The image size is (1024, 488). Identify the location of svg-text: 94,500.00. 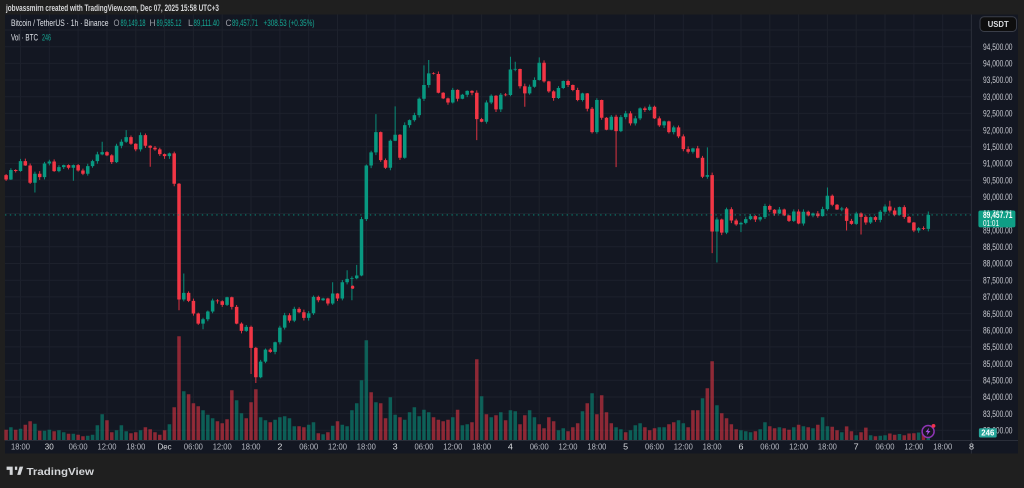
(998, 47).